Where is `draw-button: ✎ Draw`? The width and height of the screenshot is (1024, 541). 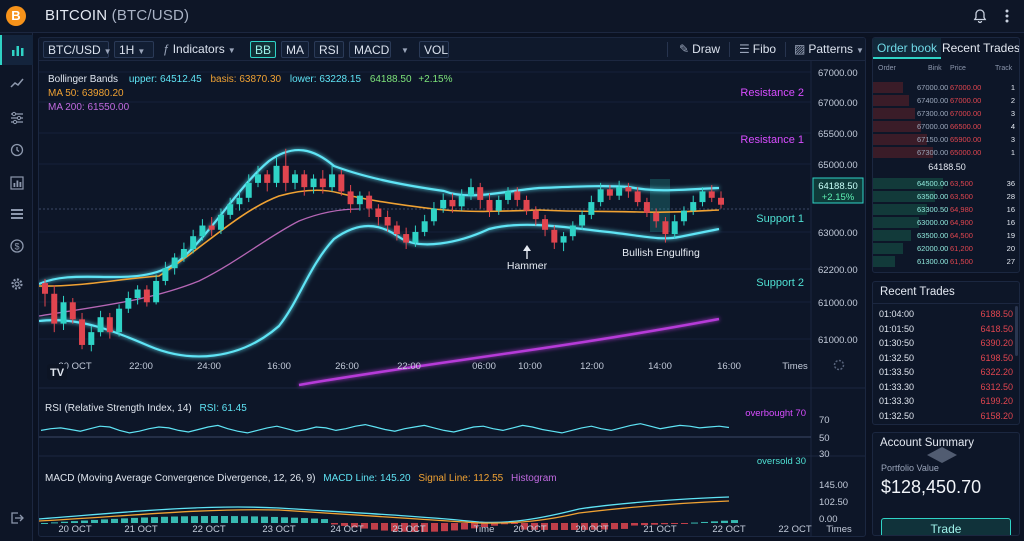 draw-button: ✎ Draw is located at coordinates (700, 49).